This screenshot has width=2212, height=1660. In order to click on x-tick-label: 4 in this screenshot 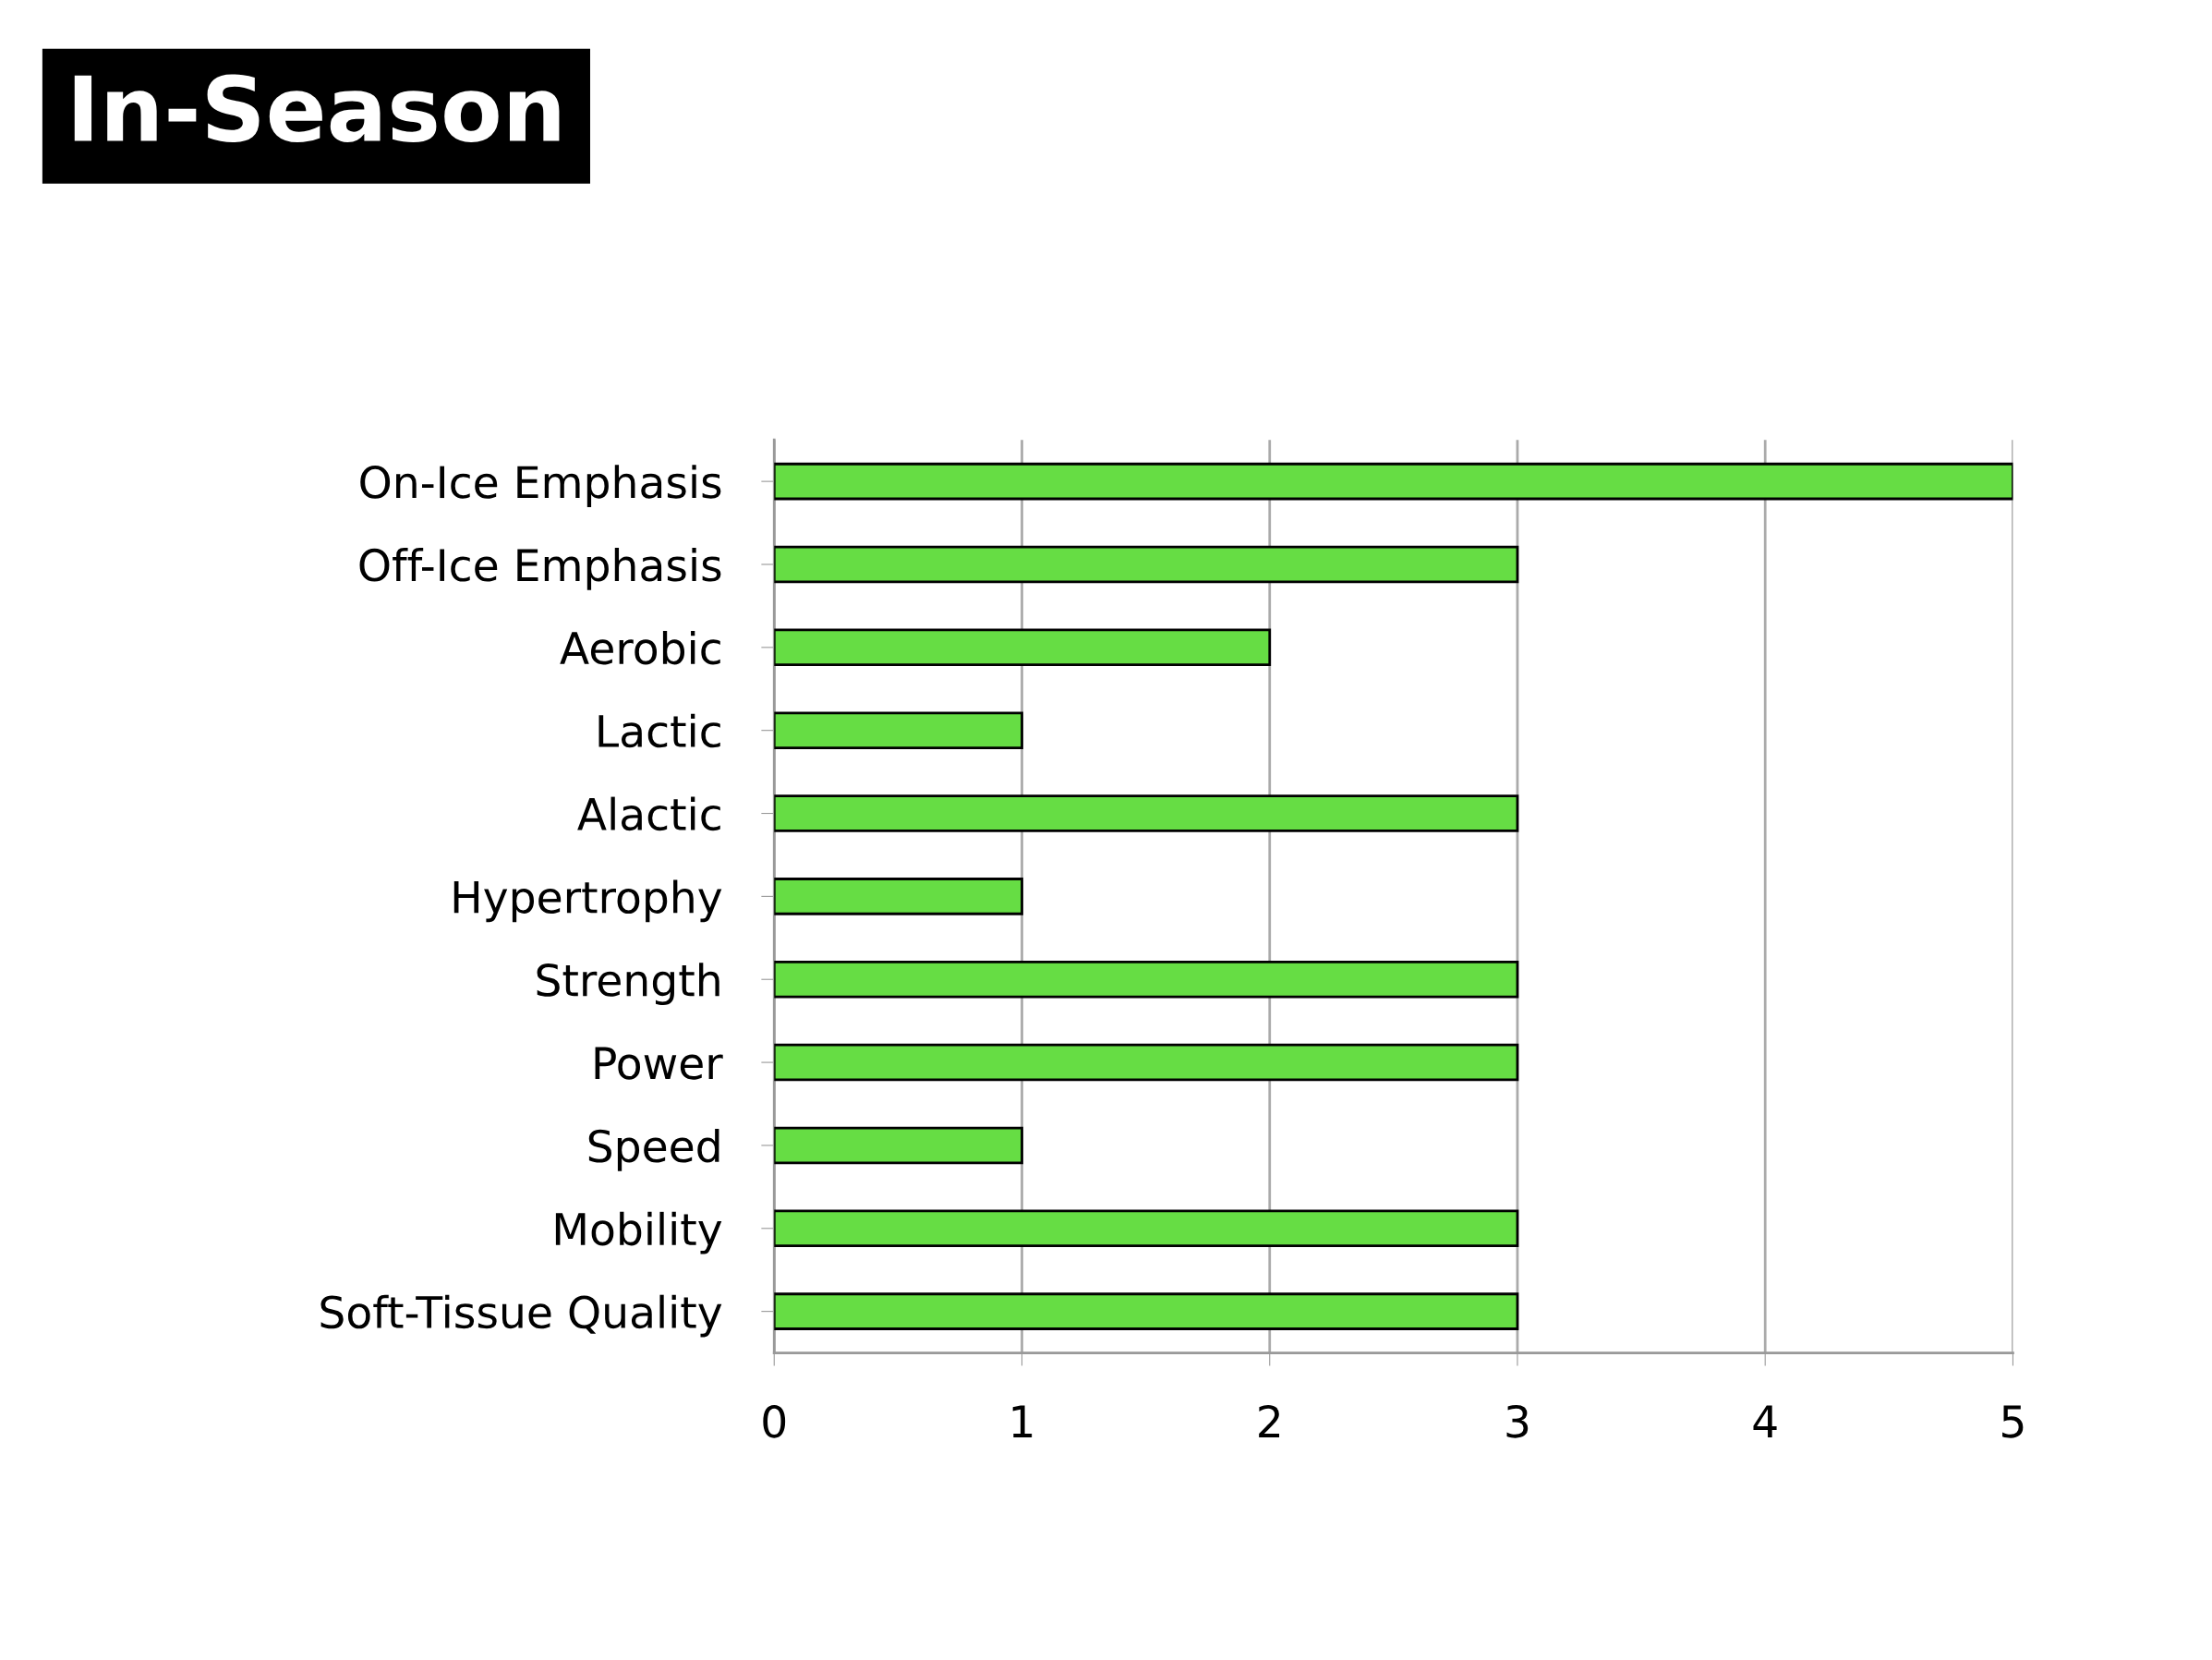, I will do `click(1765, 1421)`.